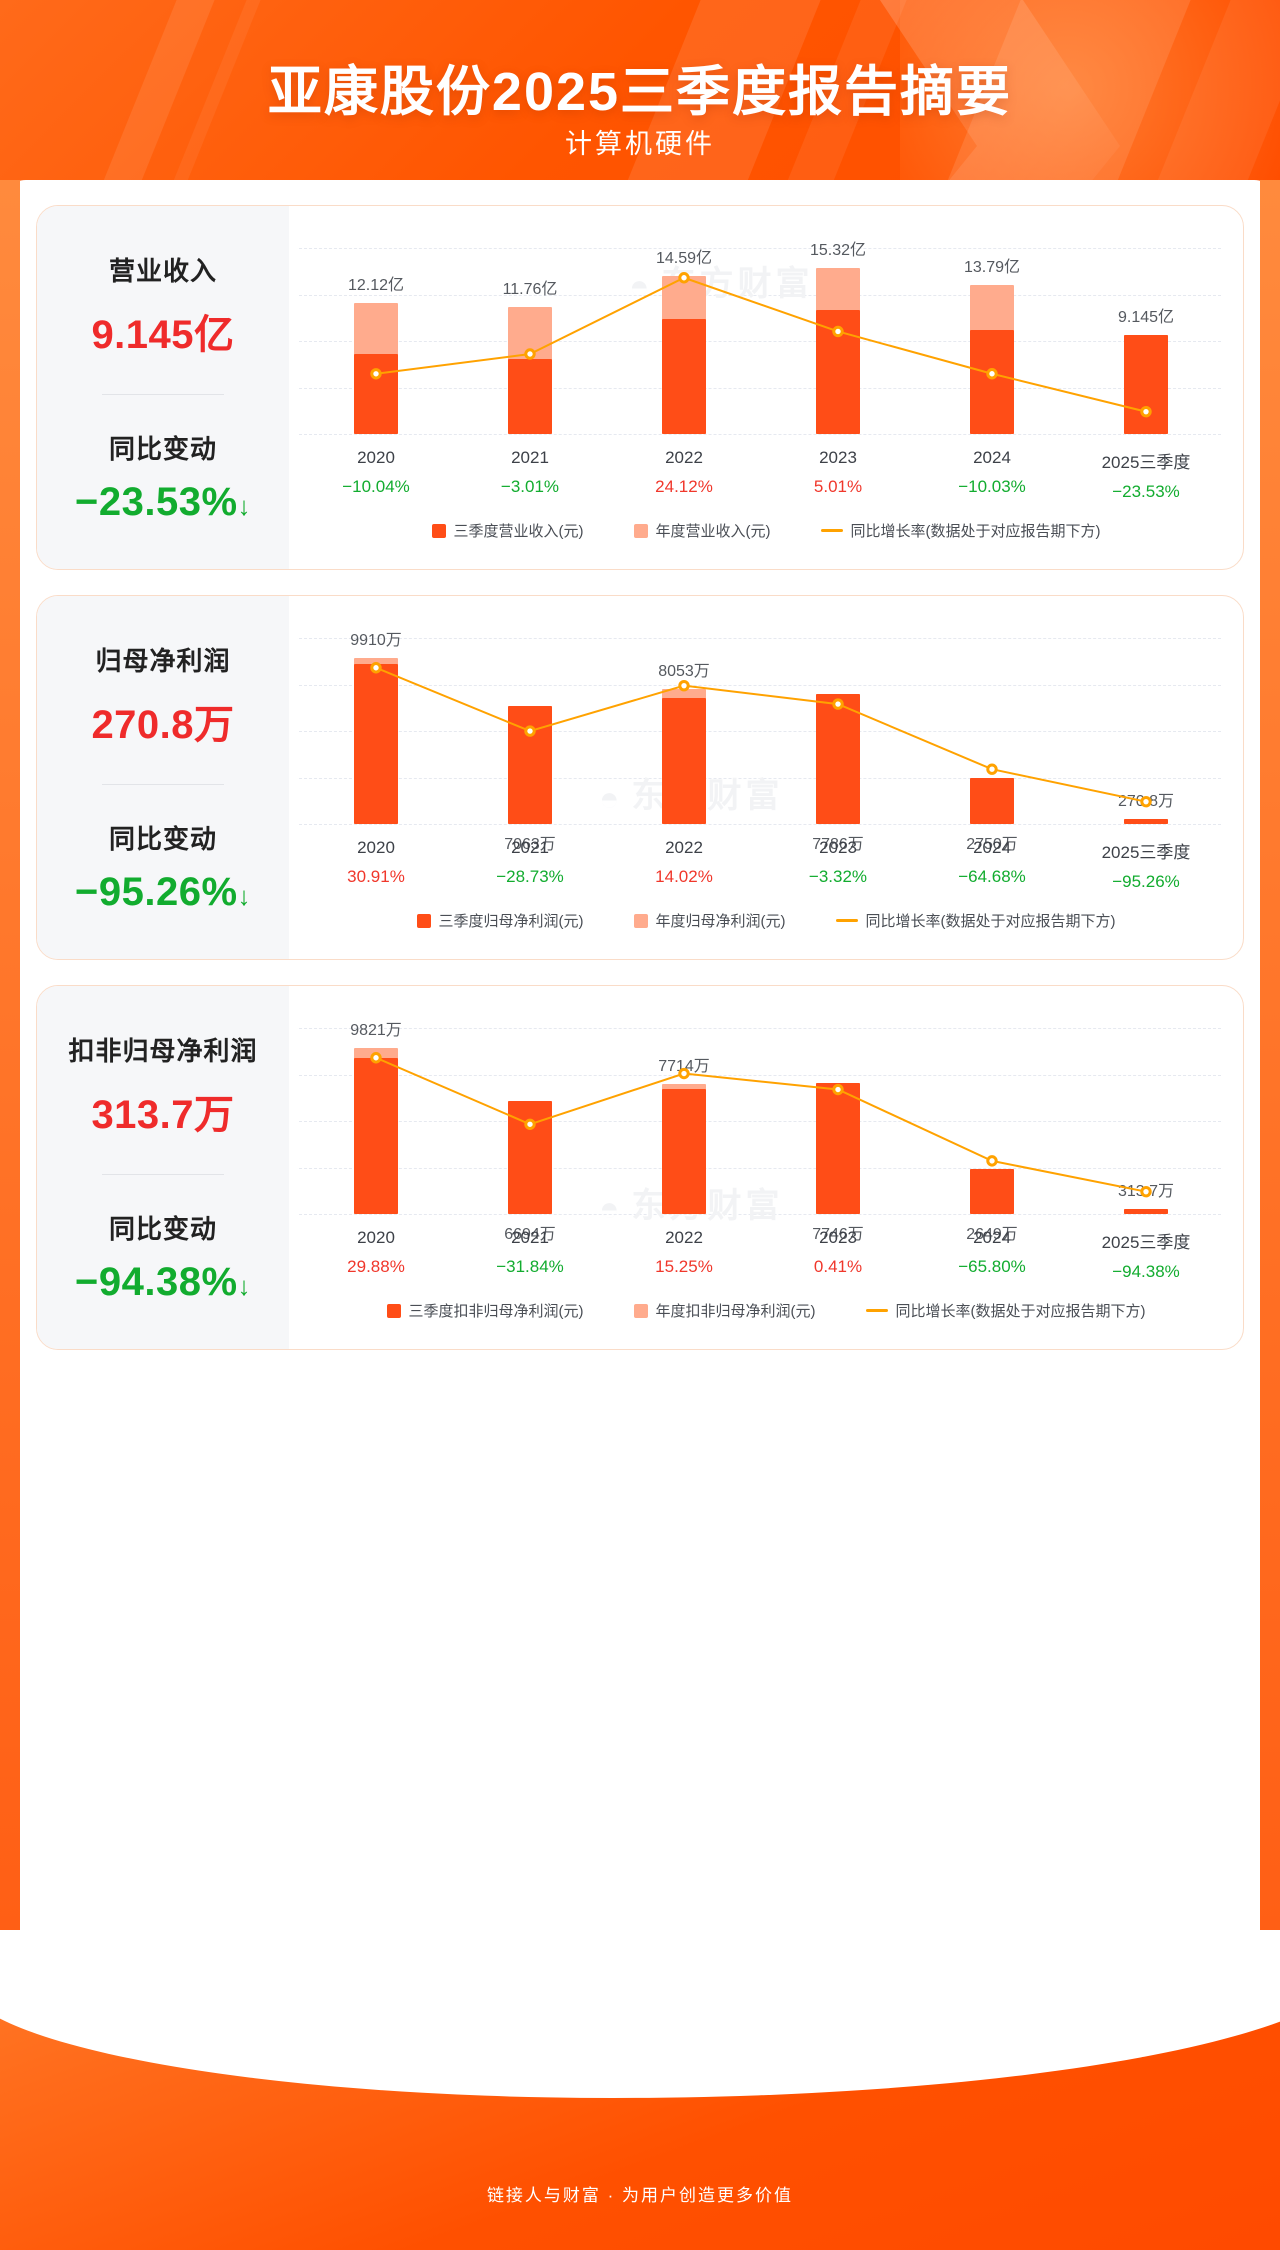 Image resolution: width=1280 pixels, height=2250 pixels. I want to click on bar-value-label: 7746万, so click(838, 1234).